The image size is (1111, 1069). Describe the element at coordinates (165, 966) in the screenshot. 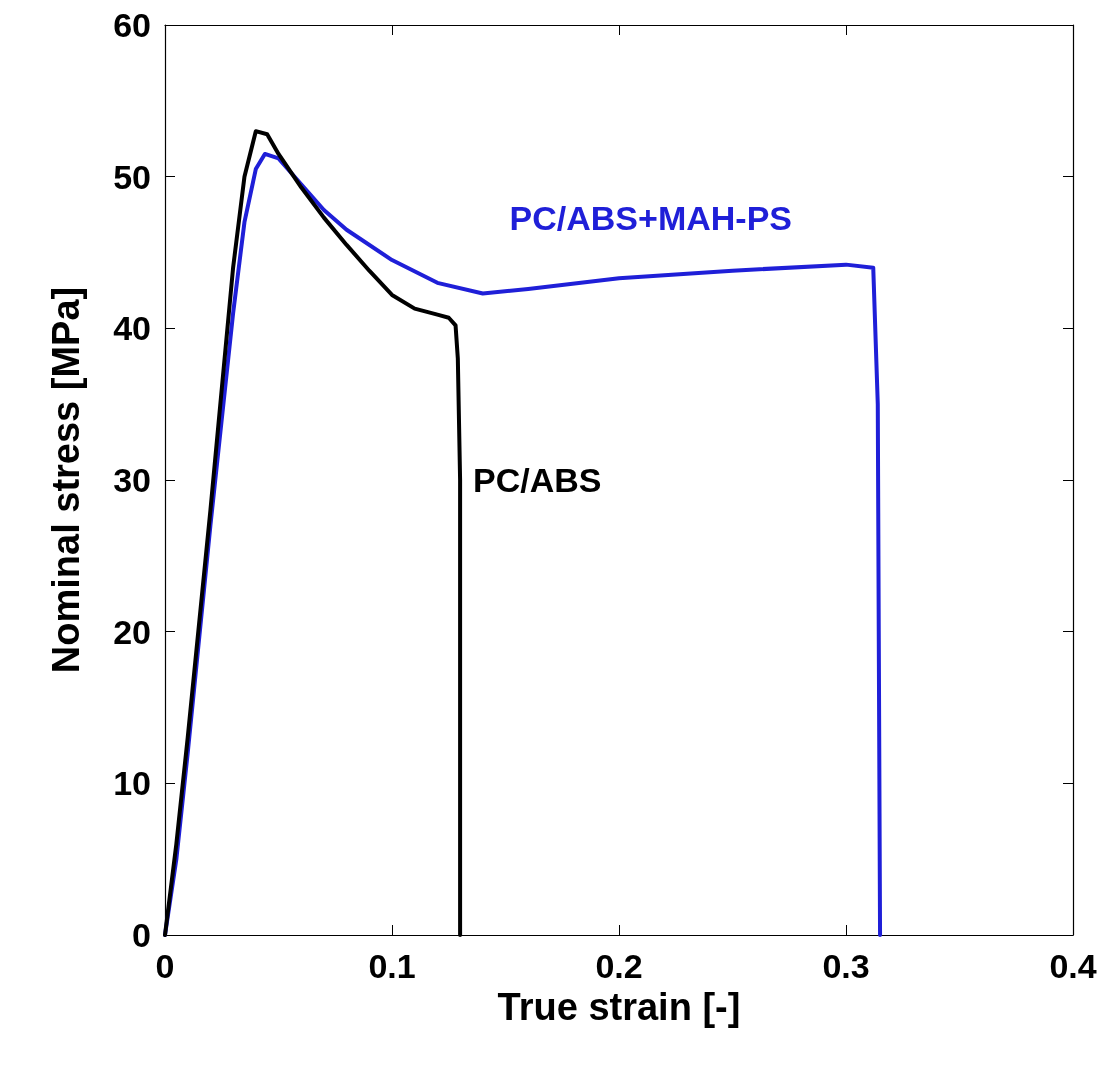

I see `x-tick-label: 0` at that location.